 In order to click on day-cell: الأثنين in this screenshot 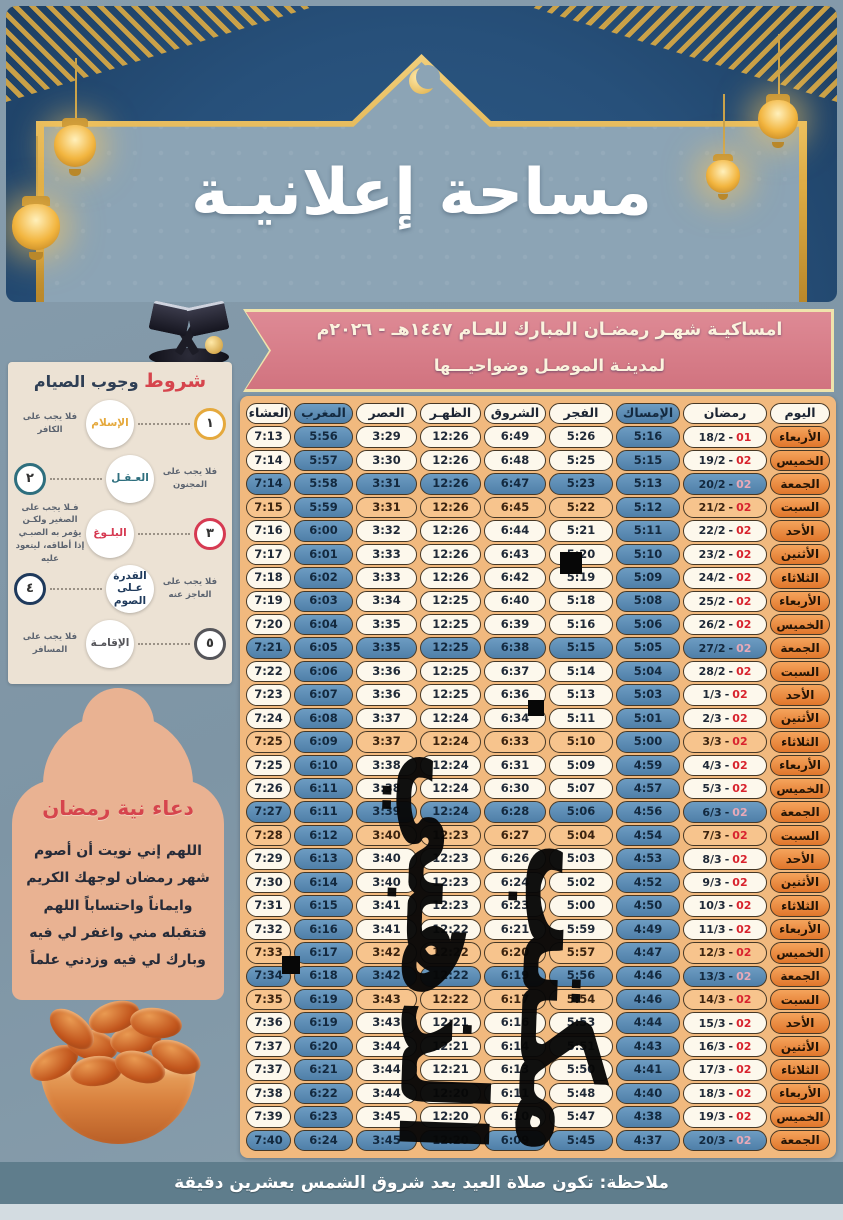, I will do `click(800, 882)`.